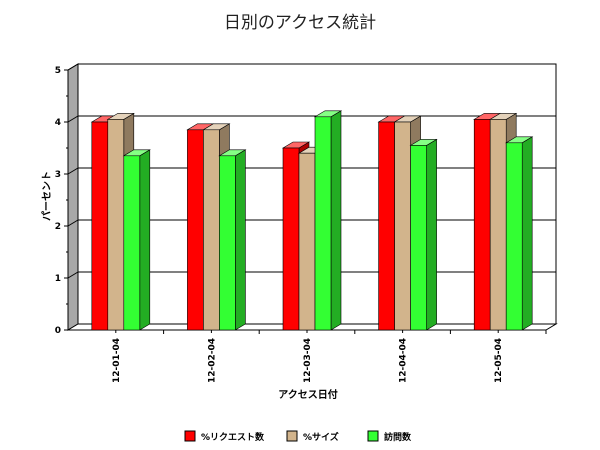 The height and width of the screenshot is (450, 600). I want to click on y-tick-label: 2, so click(58, 227).